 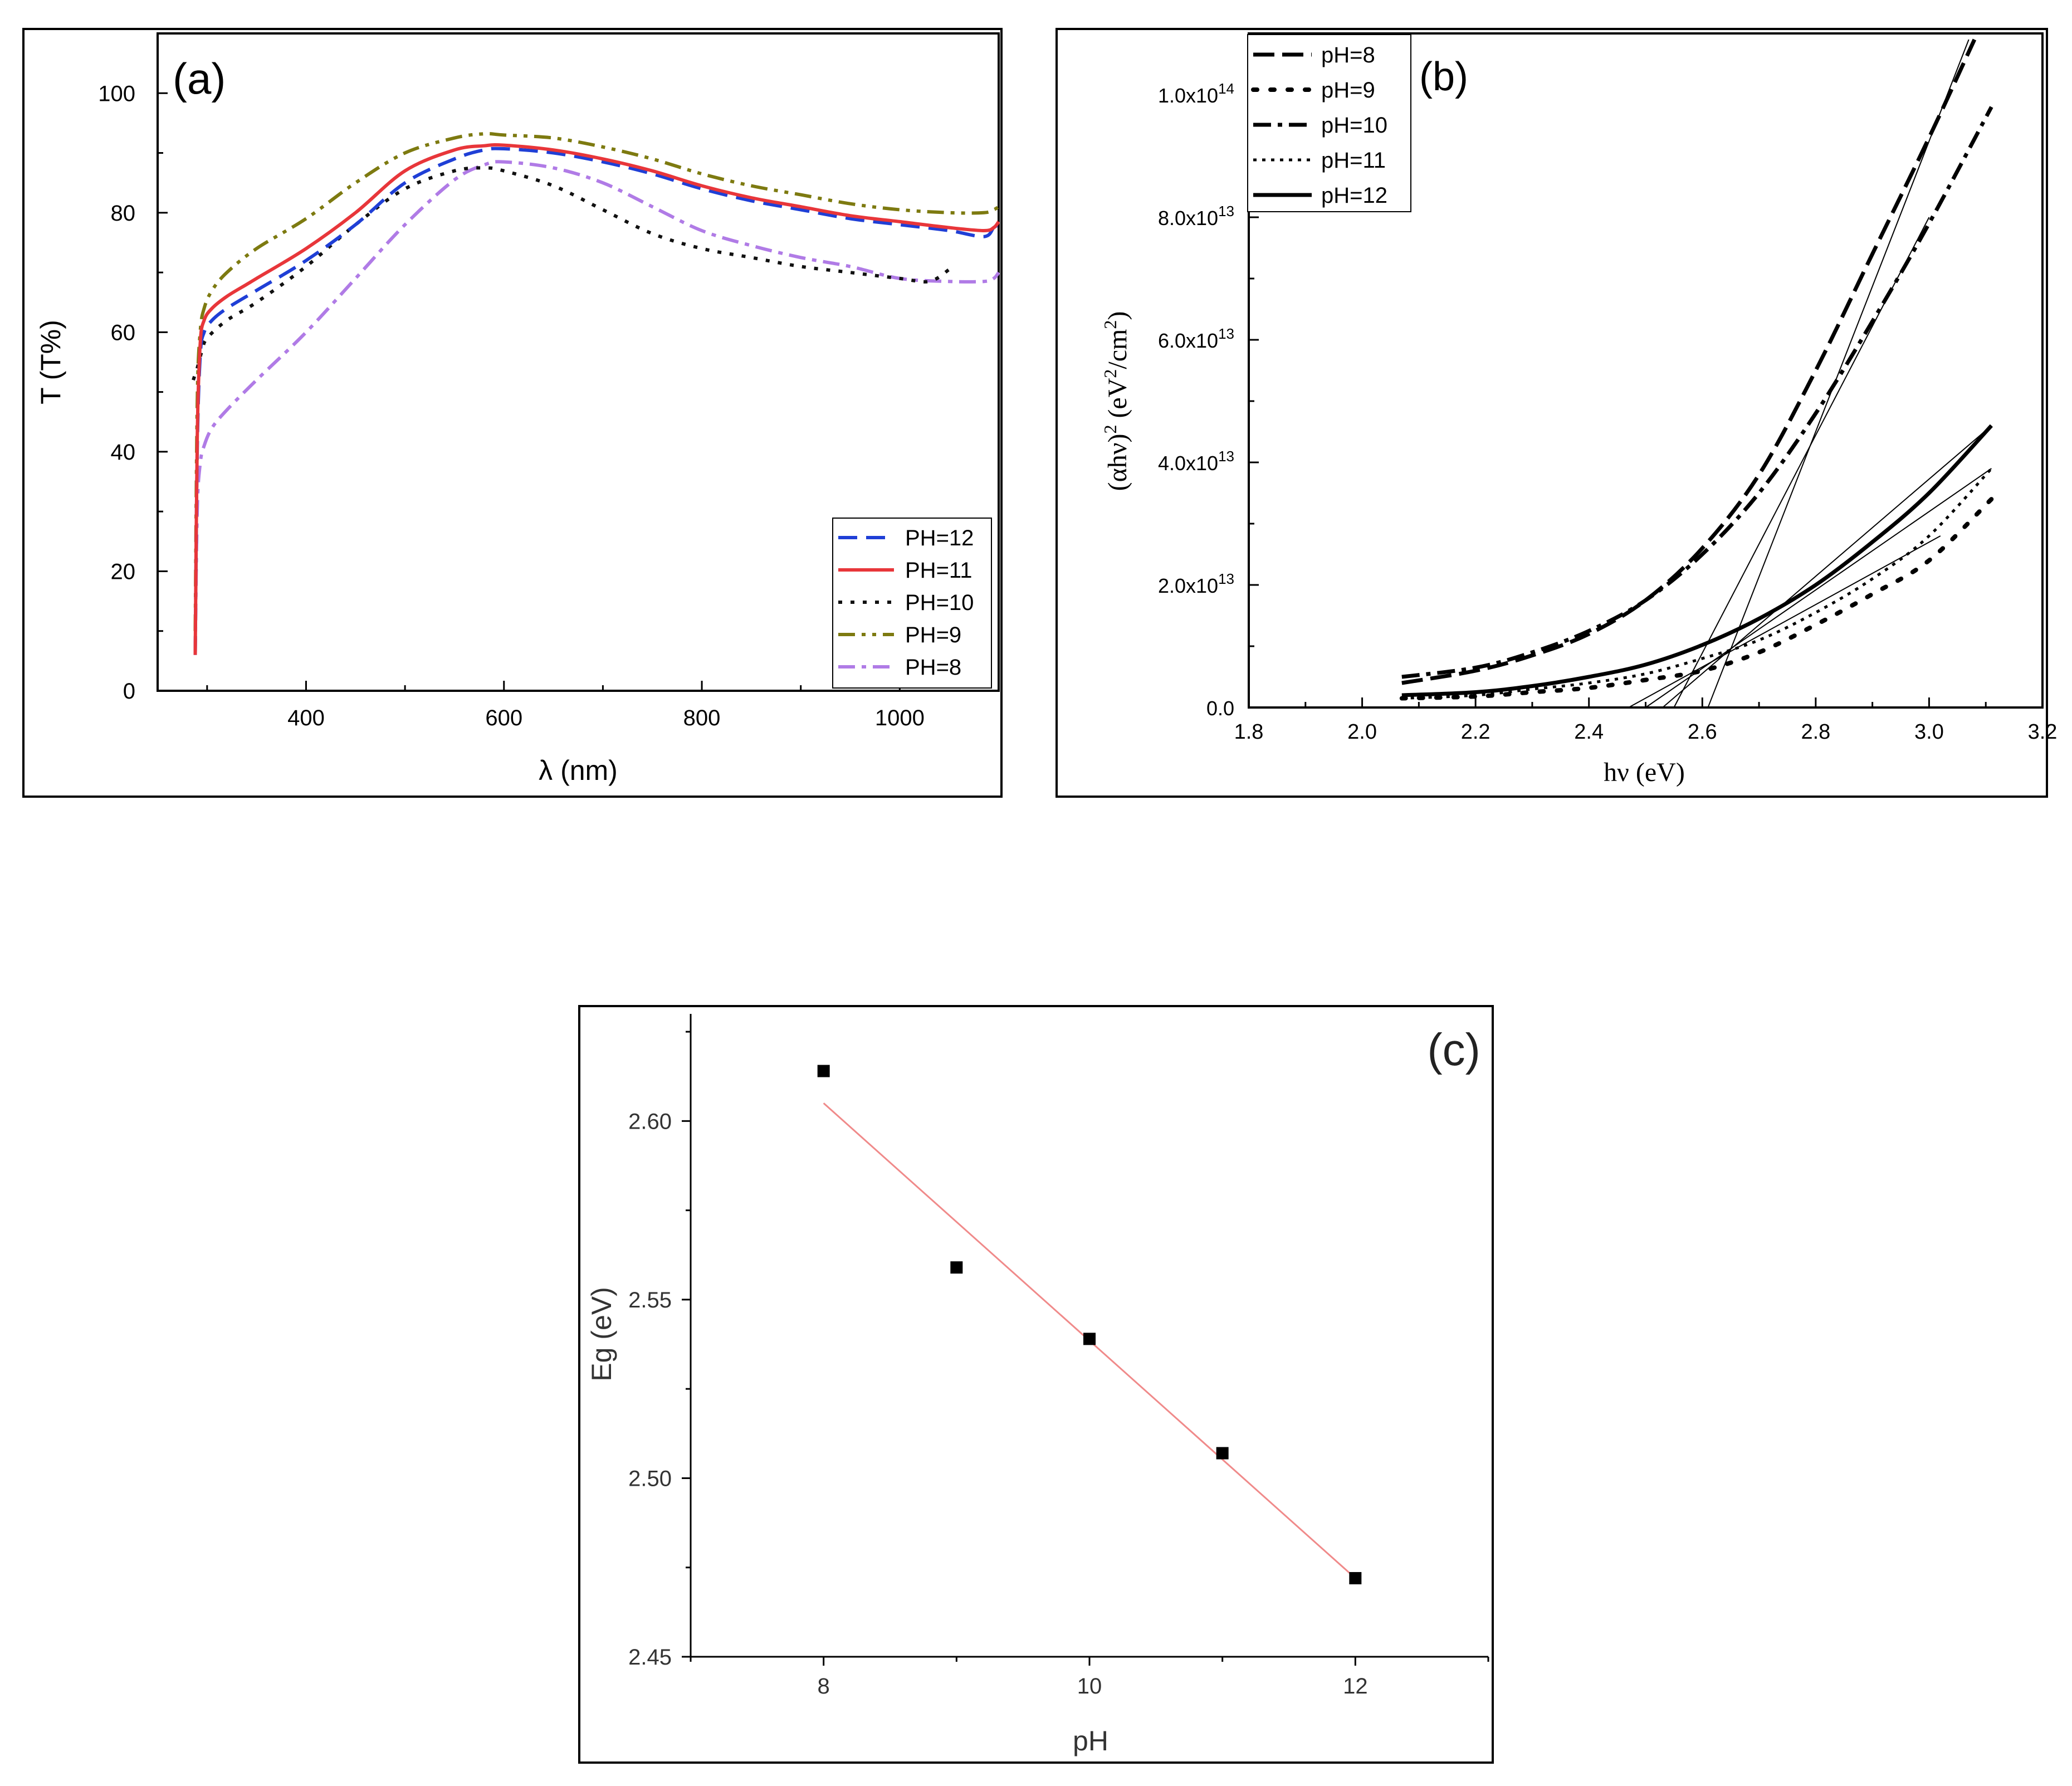 What do you see at coordinates (579, 770) in the screenshot?
I see `panel-a-xlabel: λ (nm)` at bounding box center [579, 770].